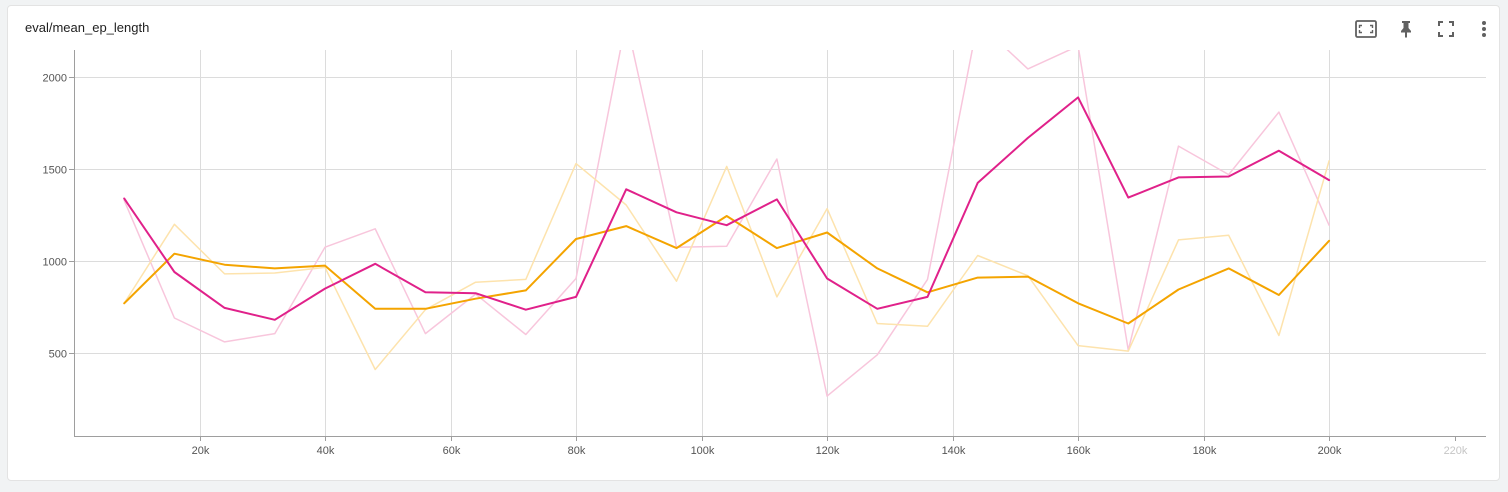 The image size is (1508, 492). Describe the element at coordinates (55, 171) in the screenshot. I see `y-tick-label: 1500` at that location.